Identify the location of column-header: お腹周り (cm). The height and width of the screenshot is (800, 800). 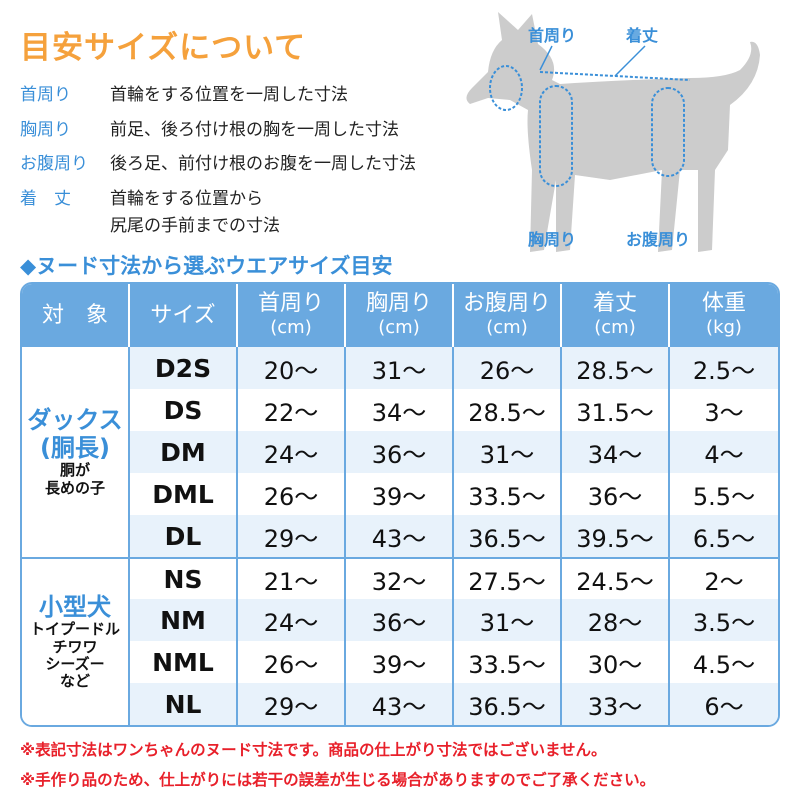
(508, 315).